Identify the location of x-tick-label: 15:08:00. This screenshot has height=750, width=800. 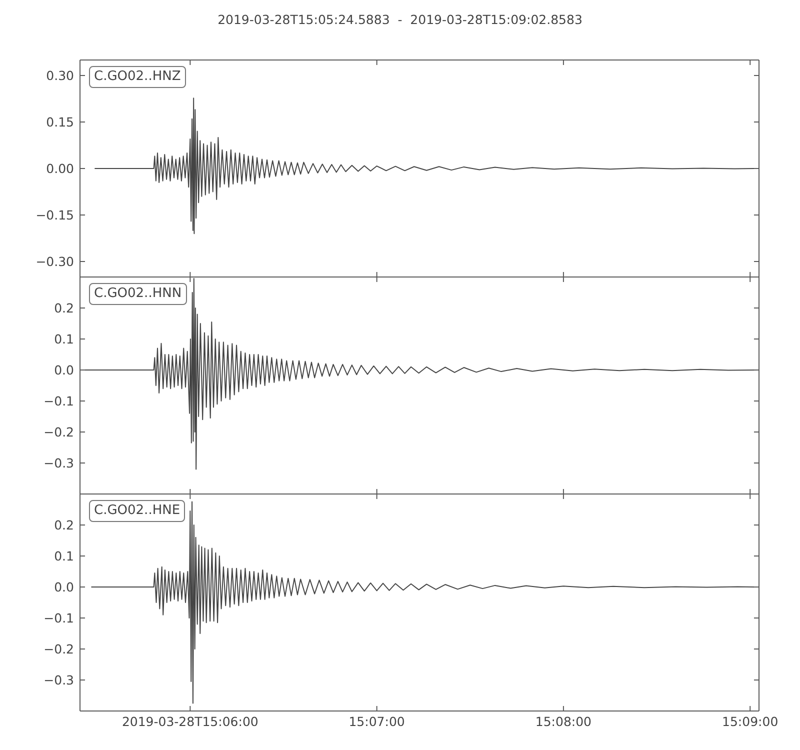
(563, 721).